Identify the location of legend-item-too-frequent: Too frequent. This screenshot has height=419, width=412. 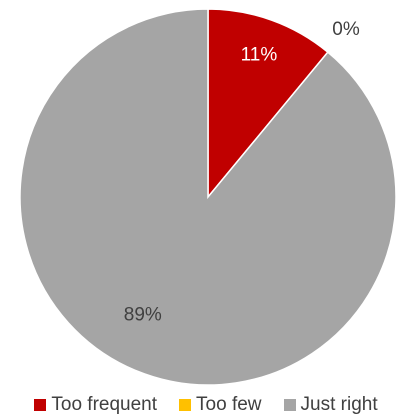
(95, 405).